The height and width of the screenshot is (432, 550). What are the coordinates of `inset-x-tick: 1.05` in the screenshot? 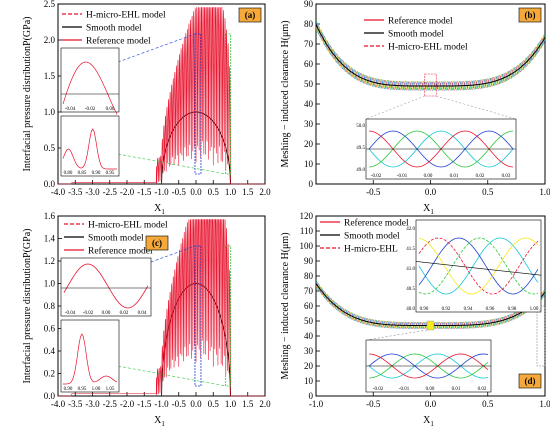 It's located at (110, 389).